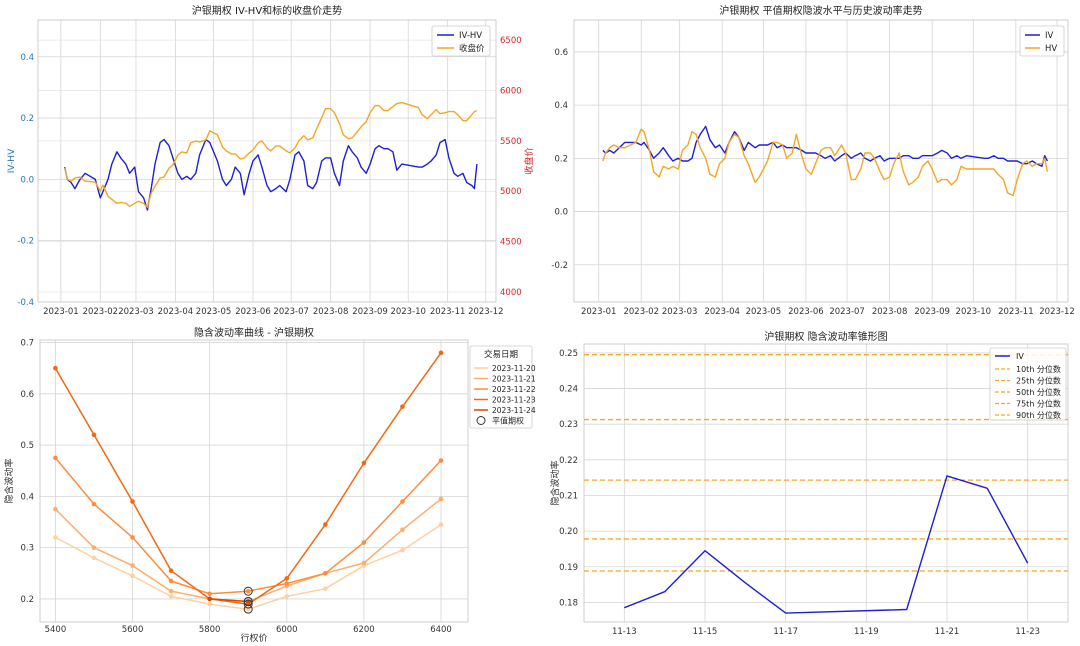 The image size is (1080, 646). I want to click on y-tick-label: 0.25, so click(568, 354).